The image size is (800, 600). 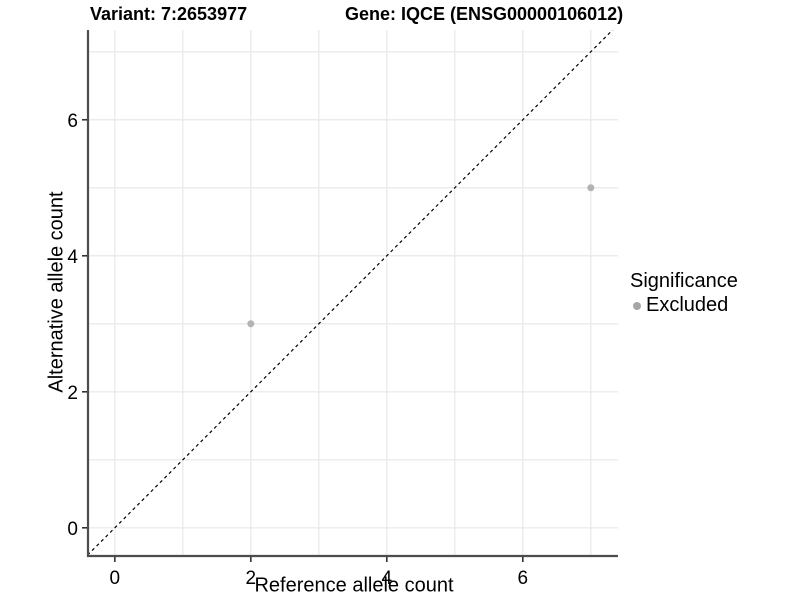 I want to click on y-tick-label-0: 0, so click(x=72, y=529).